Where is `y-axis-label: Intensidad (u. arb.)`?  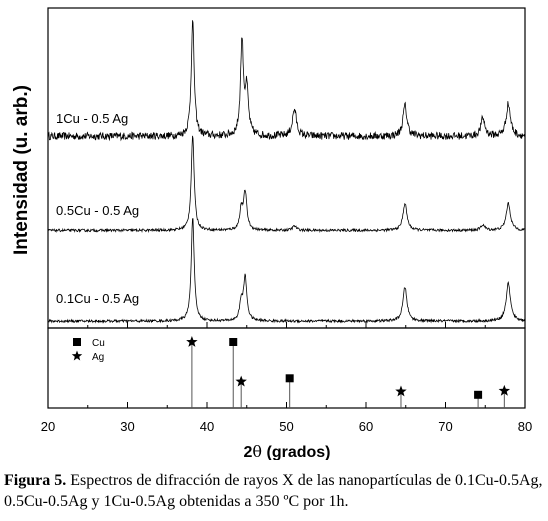 y-axis-label: Intensidad (u. arb.) is located at coordinates (21, 170).